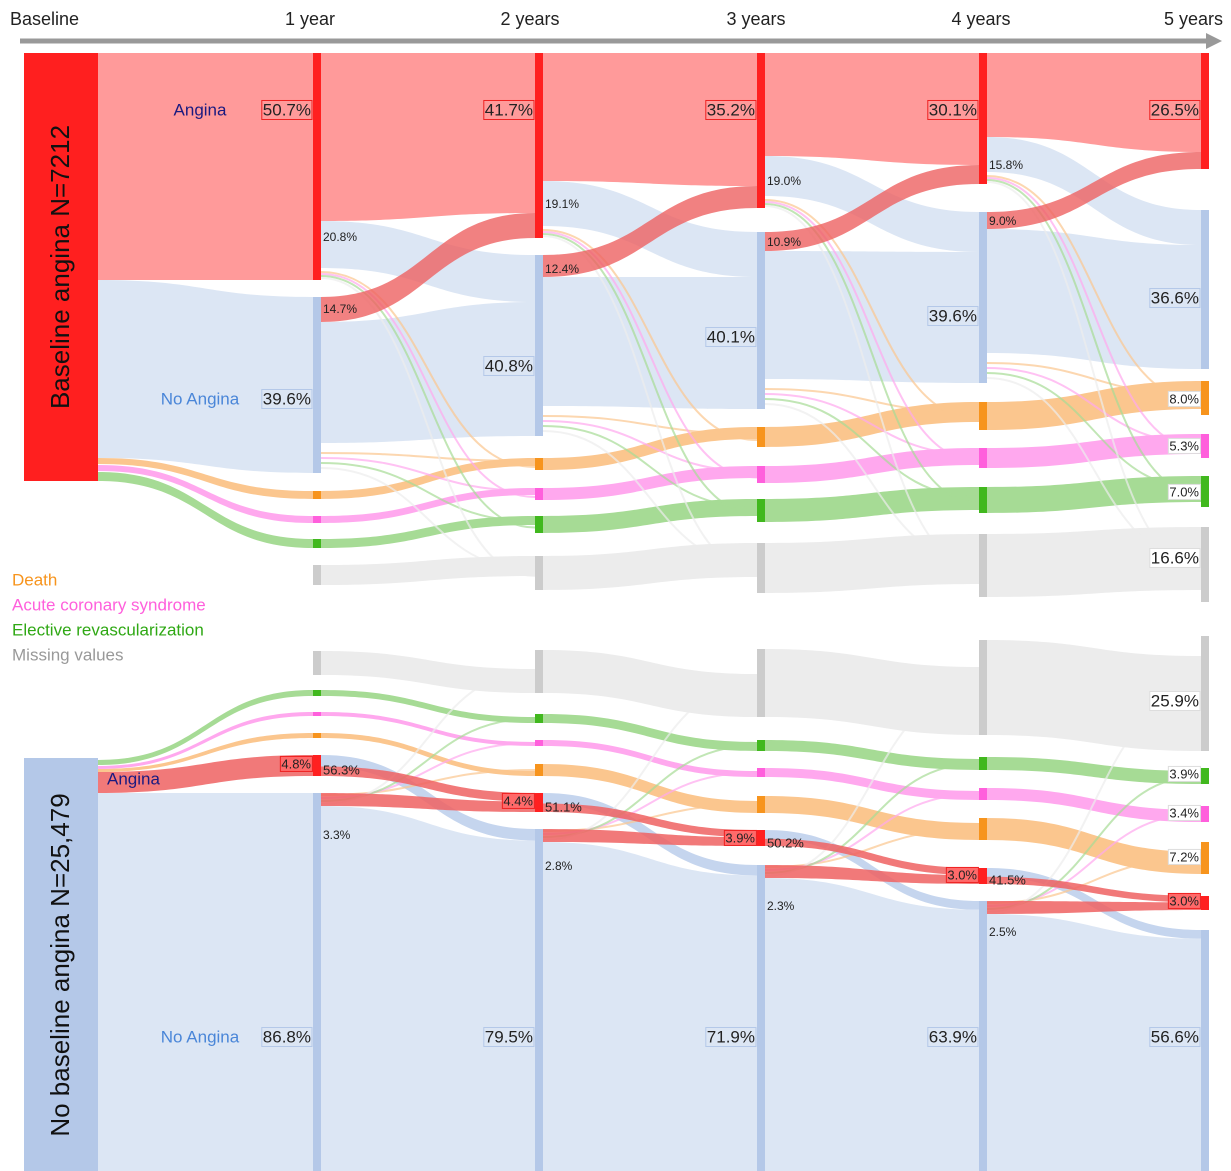 The image size is (1231, 1171). What do you see at coordinates (509, 109) in the screenshot?
I see `percent-label: 41.7%` at bounding box center [509, 109].